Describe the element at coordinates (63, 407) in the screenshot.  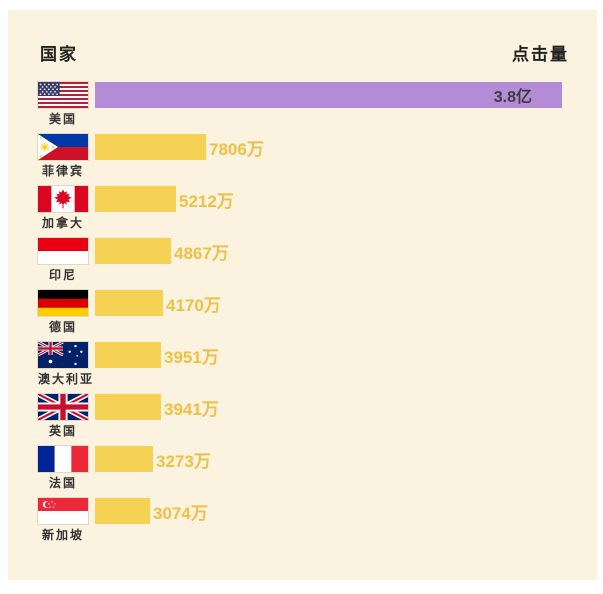
I see `flag-icon-uk` at that location.